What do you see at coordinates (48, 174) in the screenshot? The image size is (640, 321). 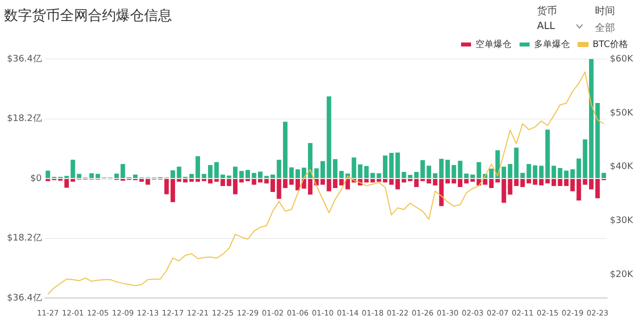 I see `bar` at bounding box center [48, 174].